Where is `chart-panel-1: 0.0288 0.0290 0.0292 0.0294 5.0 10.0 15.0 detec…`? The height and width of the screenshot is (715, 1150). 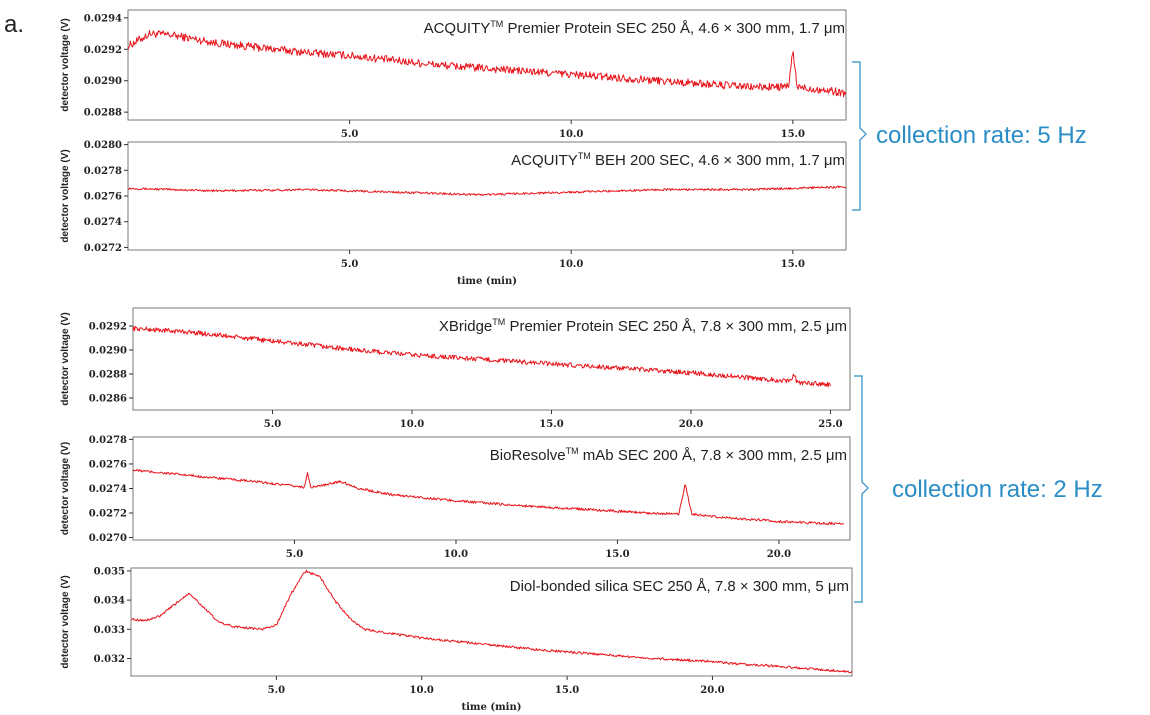
chart-panel-1: 0.0288 0.0290 0.0292 0.0294 5.0 10.0 15.0 detec… is located at coordinates (453, 74).